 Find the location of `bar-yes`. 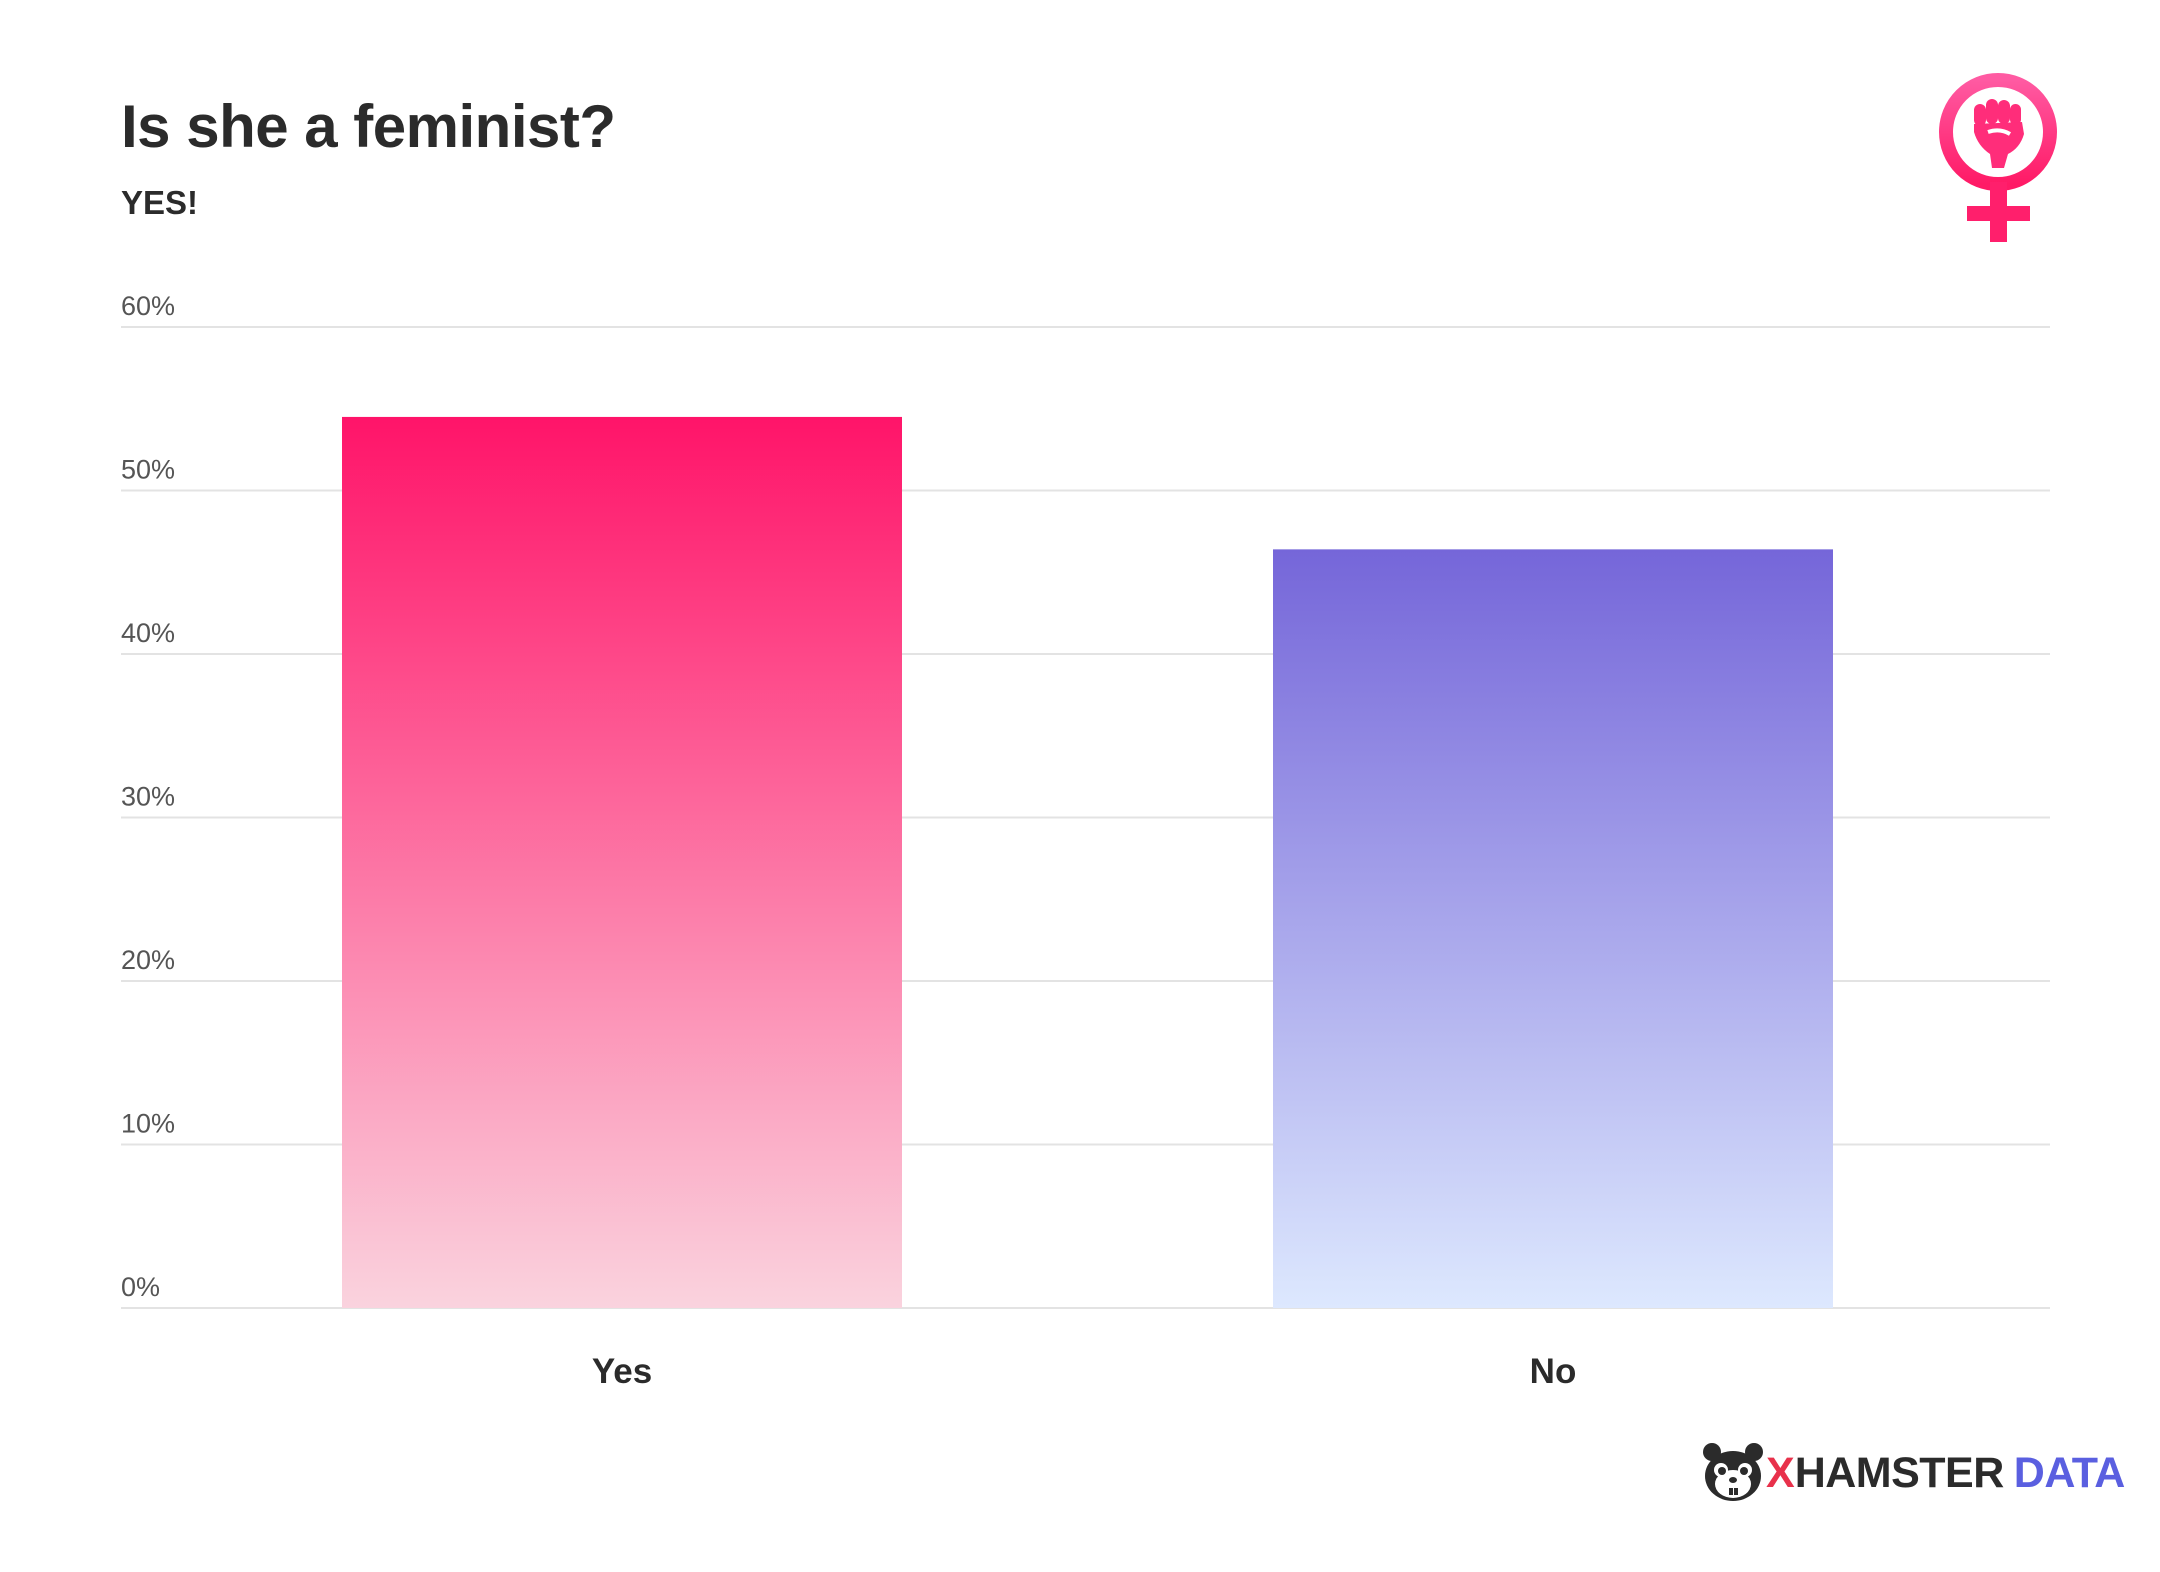

bar-yes is located at coordinates (622, 862).